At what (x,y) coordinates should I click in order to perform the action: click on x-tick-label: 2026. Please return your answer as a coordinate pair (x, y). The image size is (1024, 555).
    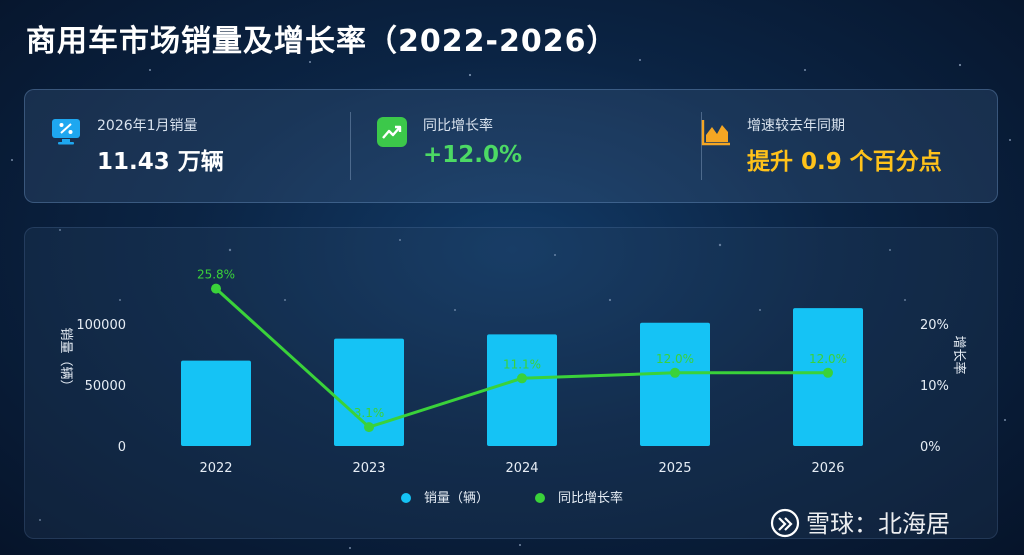
    Looking at the image, I should click on (827, 468).